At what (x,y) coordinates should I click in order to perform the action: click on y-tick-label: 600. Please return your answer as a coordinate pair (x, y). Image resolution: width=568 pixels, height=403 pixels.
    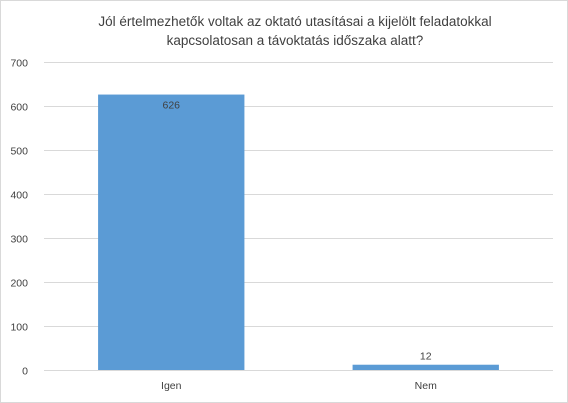
    Looking at the image, I should click on (19, 108).